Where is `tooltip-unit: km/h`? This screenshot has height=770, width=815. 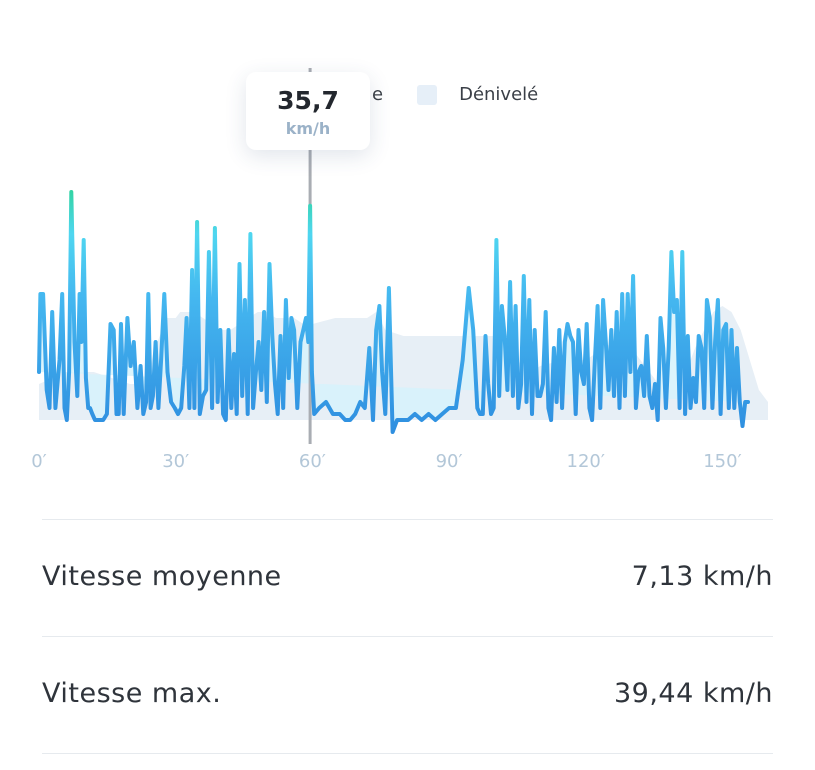 tooltip-unit: km/h is located at coordinates (308, 128).